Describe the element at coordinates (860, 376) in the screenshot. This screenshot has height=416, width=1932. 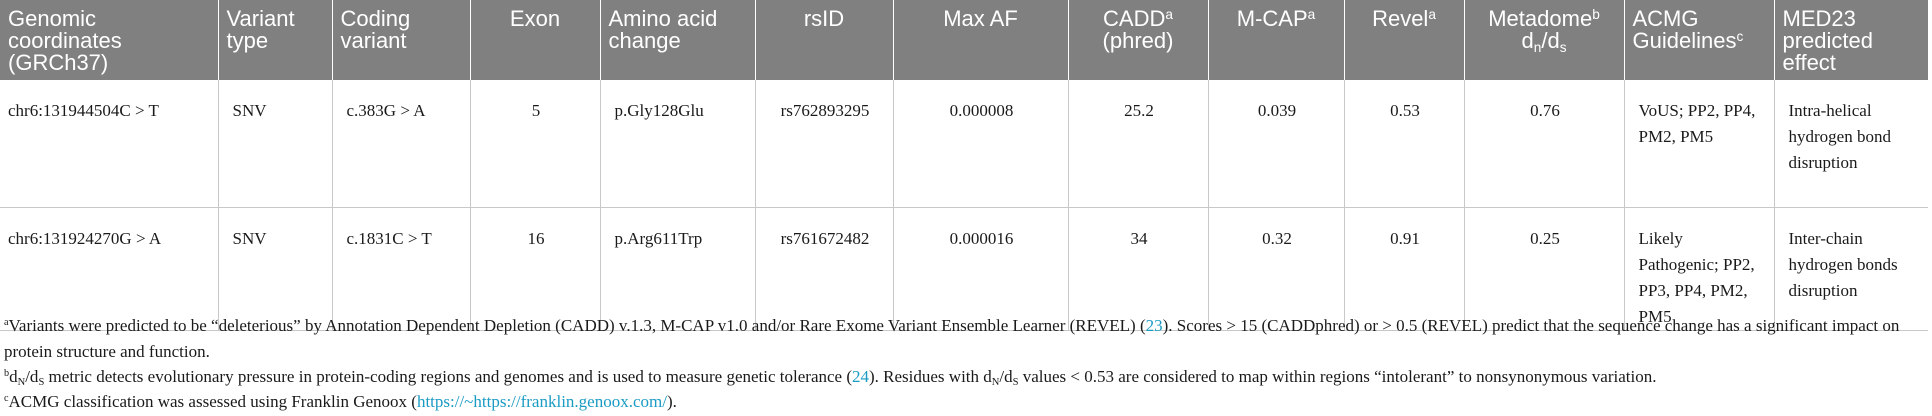
I see `reference-link-24: 24` at that location.